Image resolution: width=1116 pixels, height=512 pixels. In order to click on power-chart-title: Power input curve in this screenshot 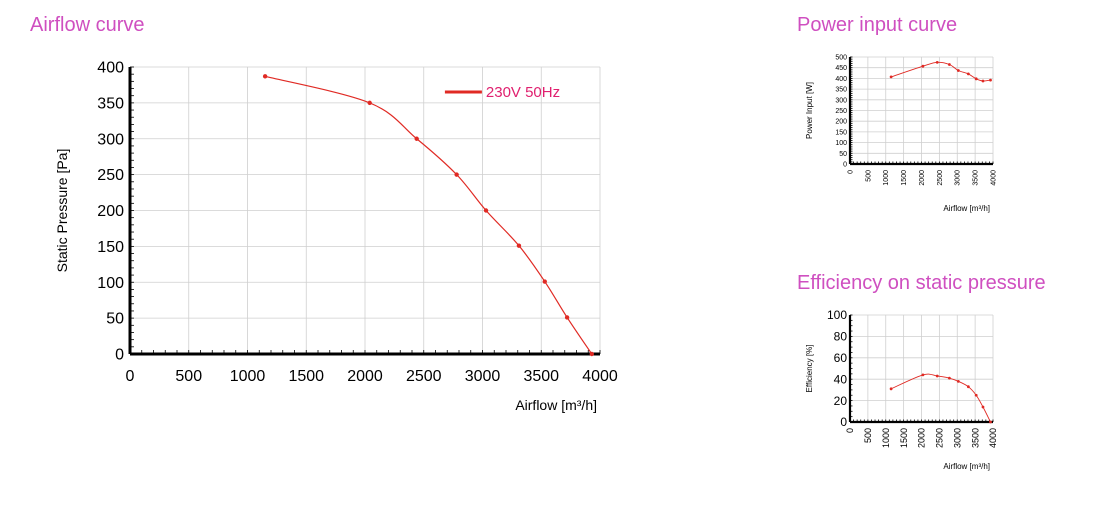, I will do `click(877, 25)`.